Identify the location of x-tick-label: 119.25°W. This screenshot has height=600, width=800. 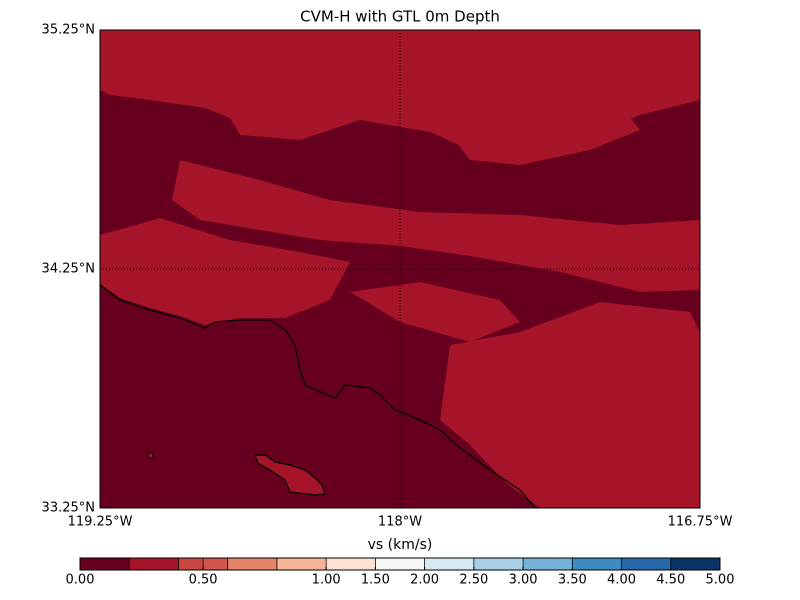
(100, 522).